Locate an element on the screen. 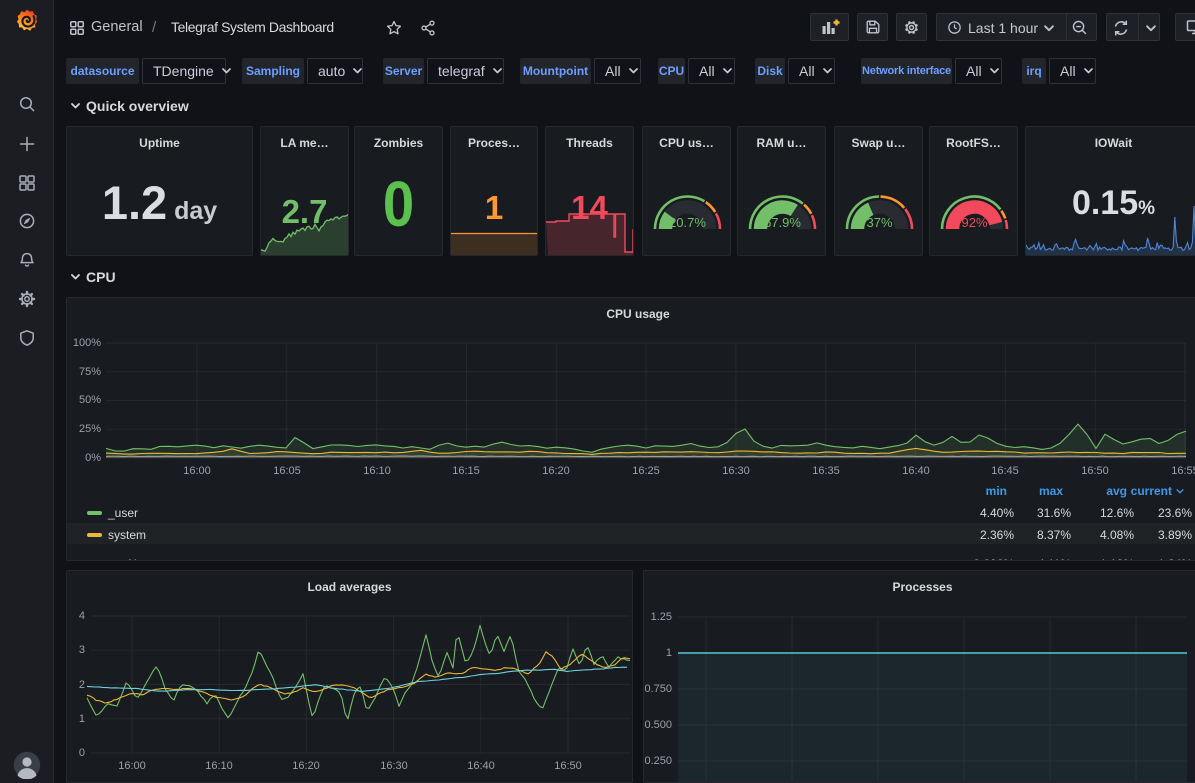  svg-text: 20.7% is located at coordinates (687, 222).